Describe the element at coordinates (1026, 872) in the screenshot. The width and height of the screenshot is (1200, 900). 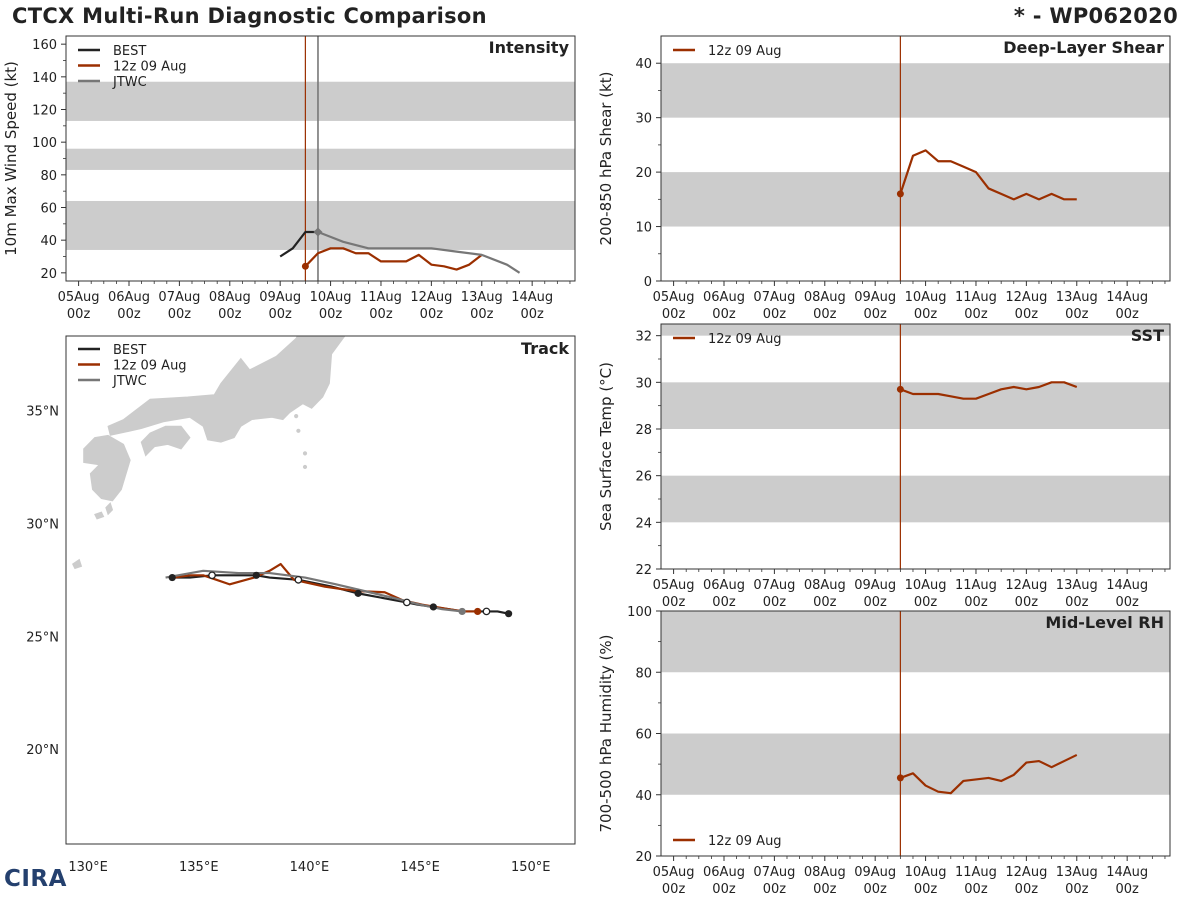
I see `rh-xtick-label: 12Aug` at that location.